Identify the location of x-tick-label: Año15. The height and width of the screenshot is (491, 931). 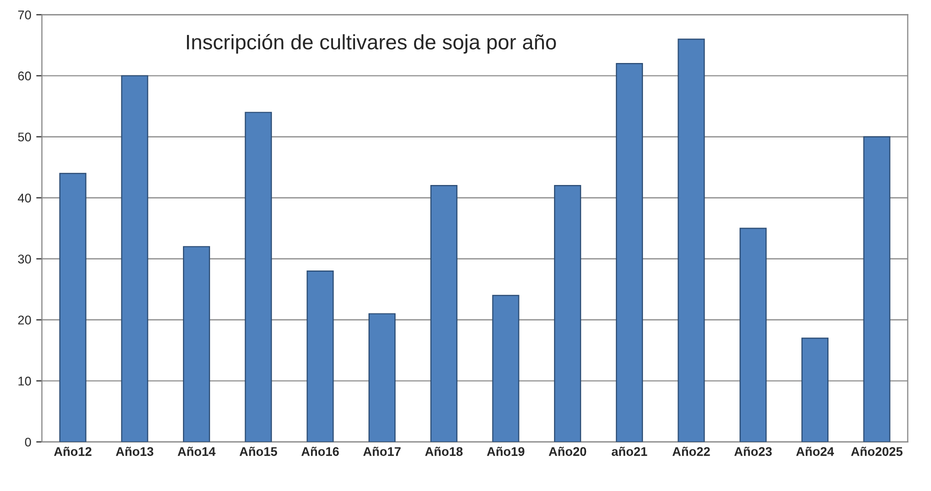
(259, 451).